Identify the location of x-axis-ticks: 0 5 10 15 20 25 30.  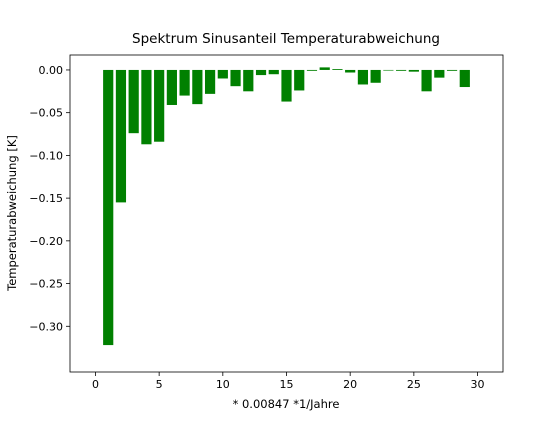
(288, 381).